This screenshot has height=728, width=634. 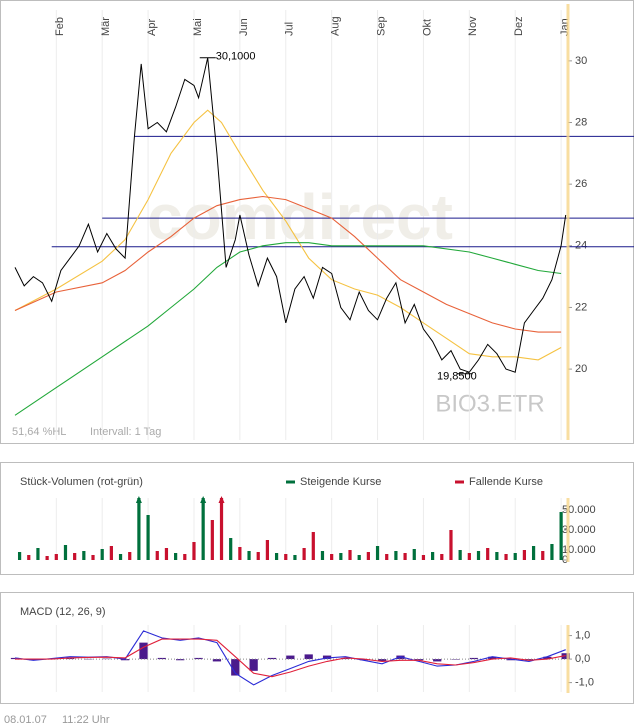 What do you see at coordinates (489, 403) in the screenshot?
I see `symbol: BIO3.ETR` at bounding box center [489, 403].